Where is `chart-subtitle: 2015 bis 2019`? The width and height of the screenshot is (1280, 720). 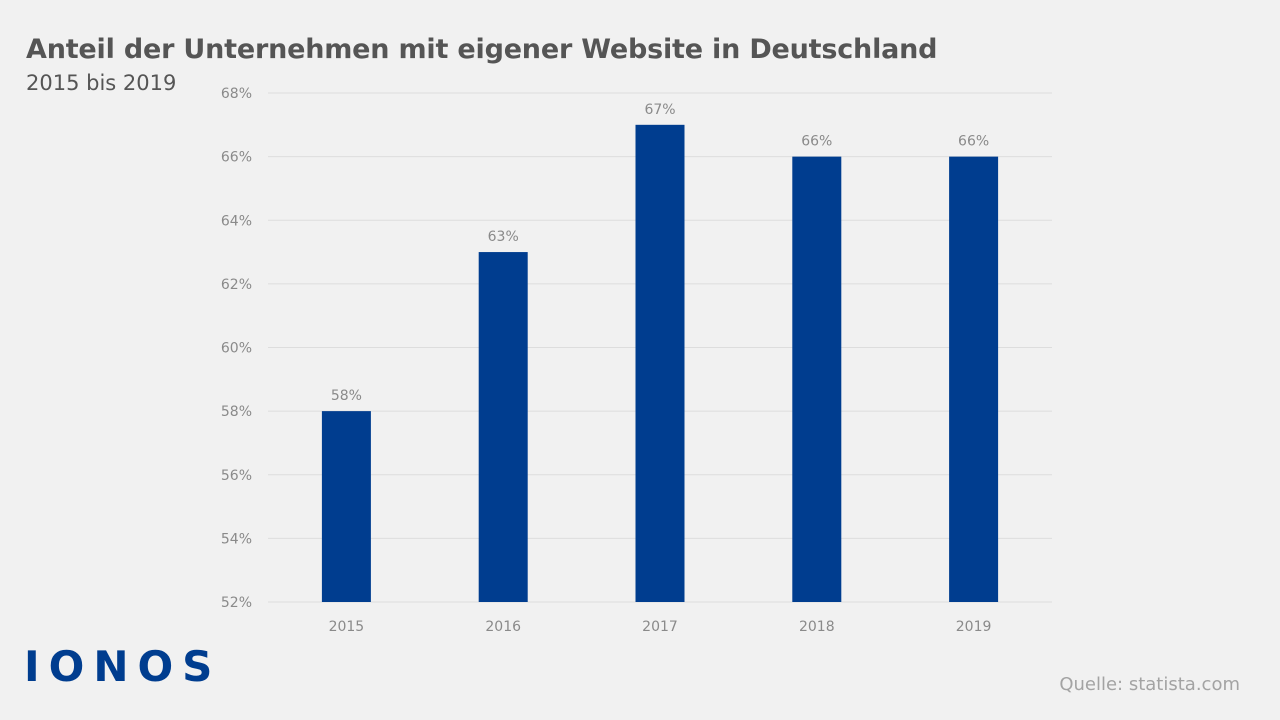
chart-subtitle: 2015 bis 2019 is located at coordinates (101, 83).